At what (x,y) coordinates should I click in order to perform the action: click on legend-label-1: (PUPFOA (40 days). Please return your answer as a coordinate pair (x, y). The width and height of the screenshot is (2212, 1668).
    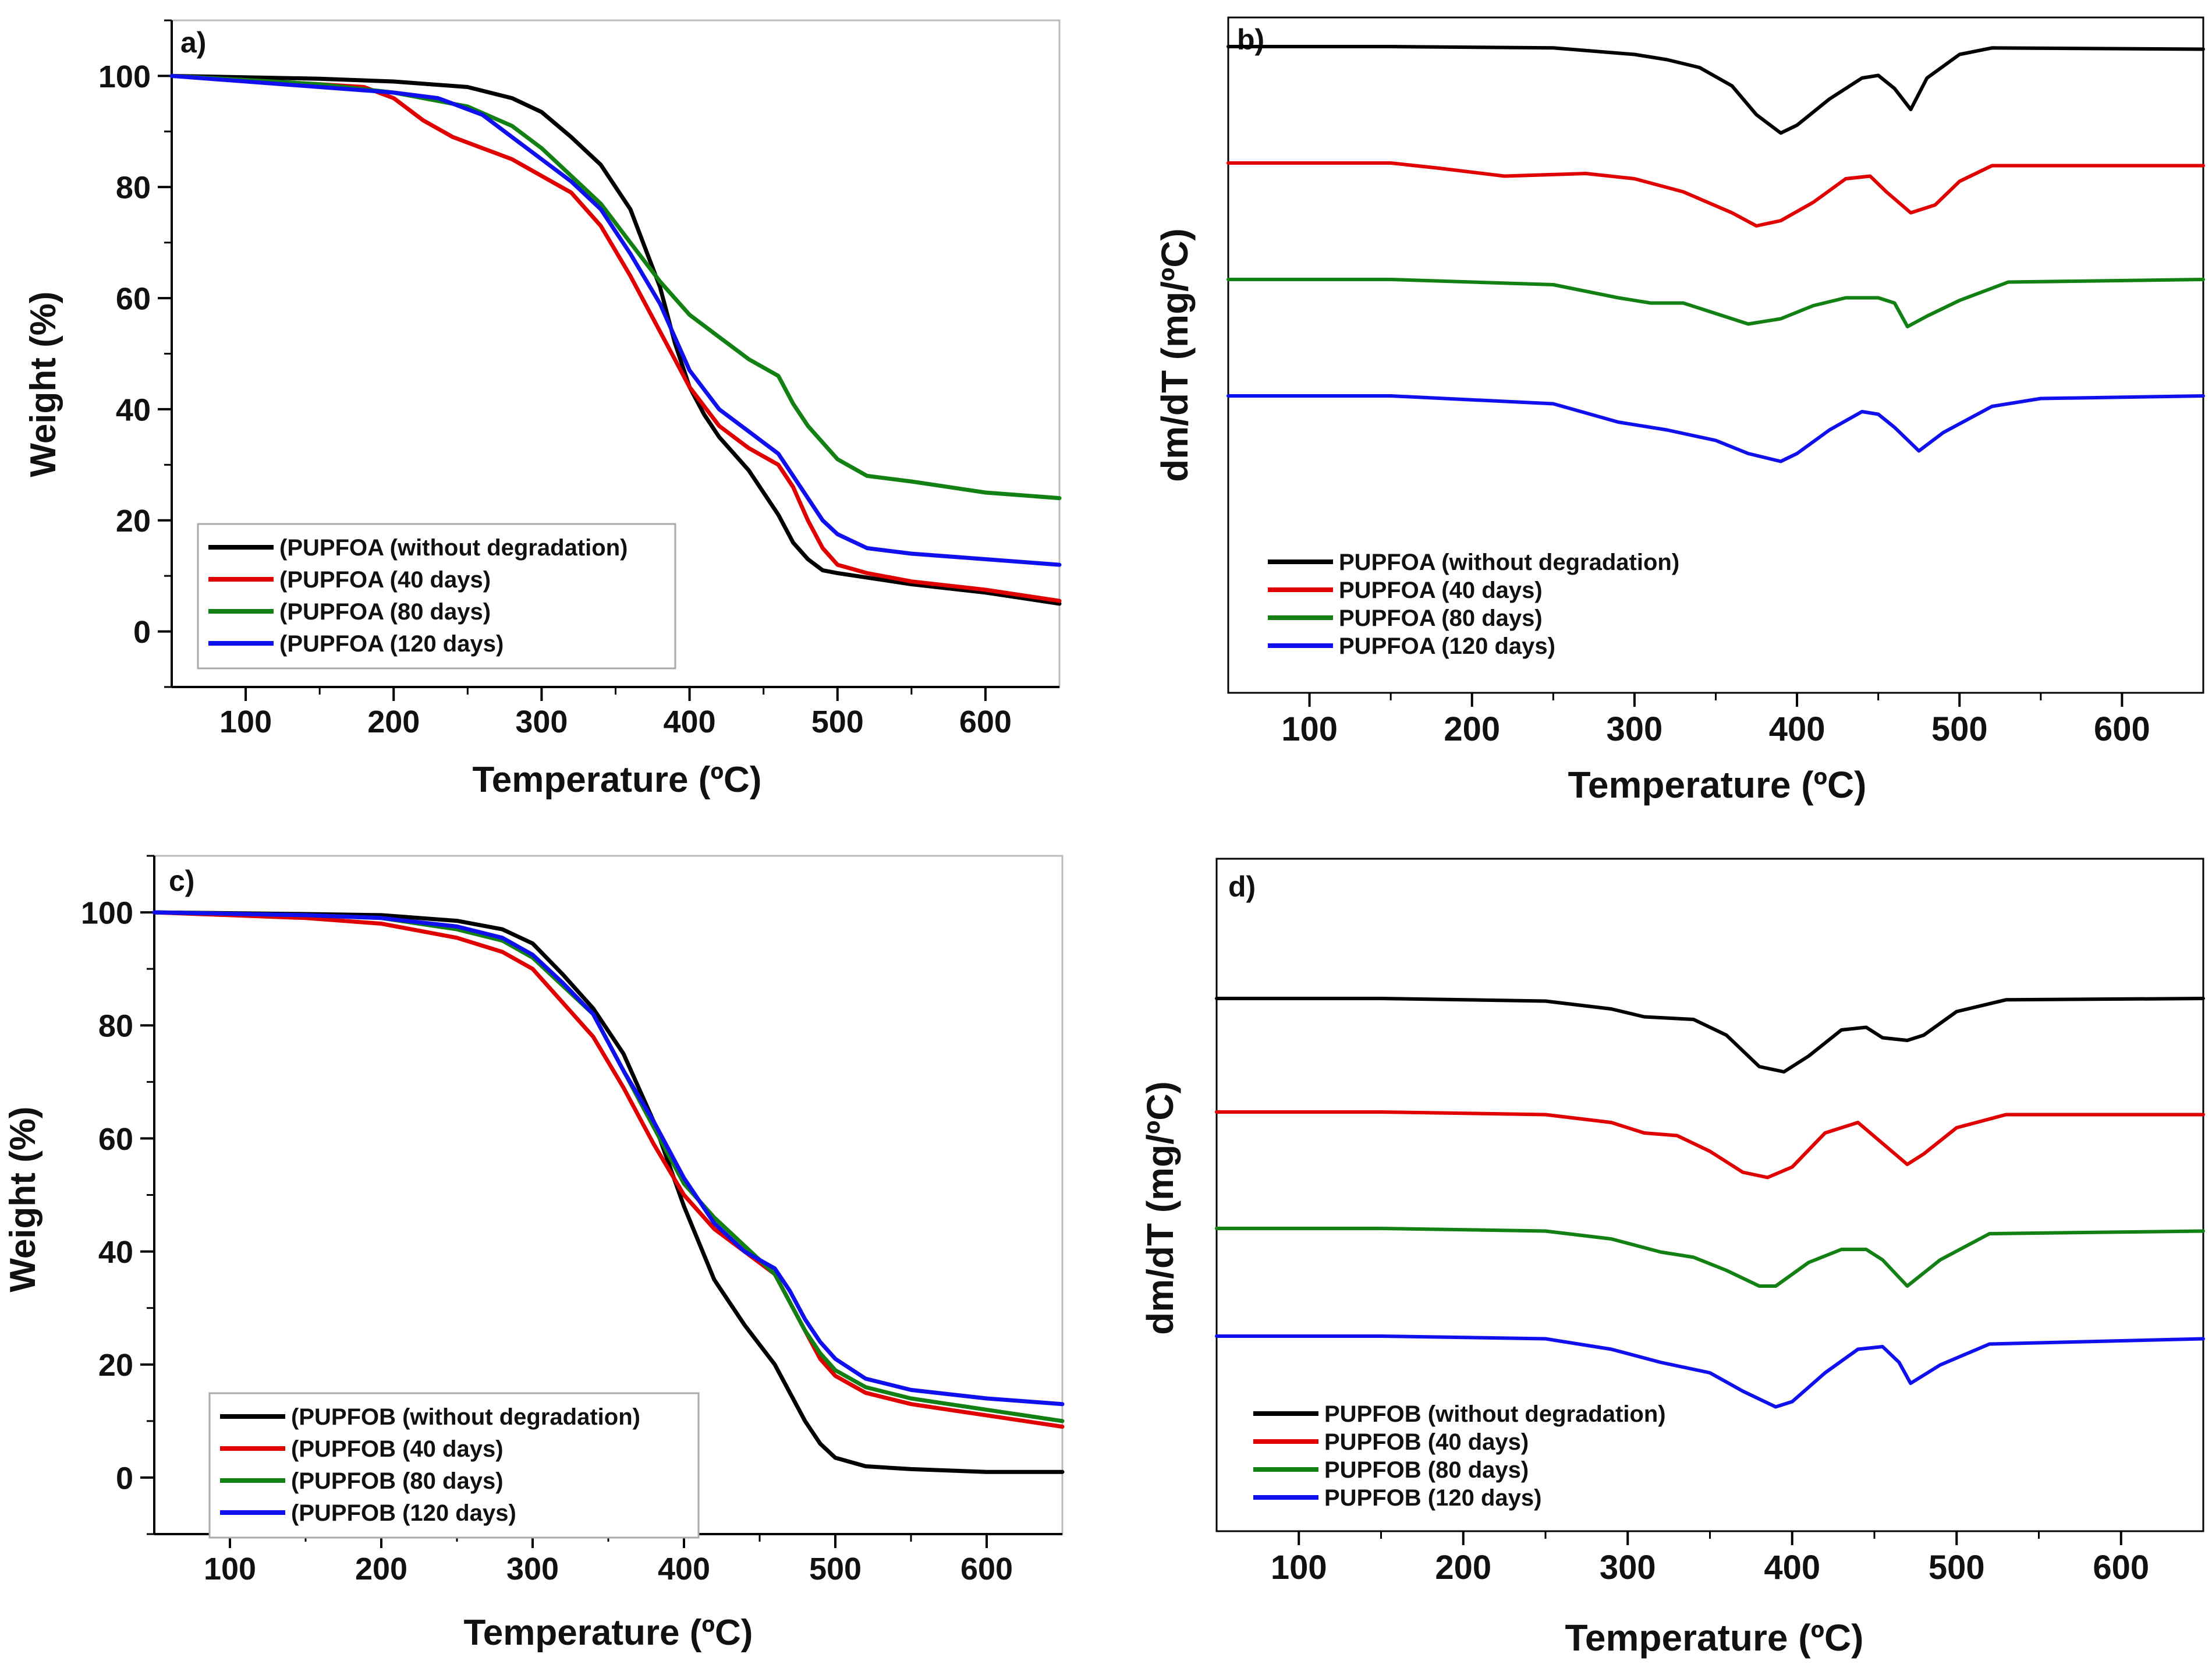
    Looking at the image, I should click on (385, 580).